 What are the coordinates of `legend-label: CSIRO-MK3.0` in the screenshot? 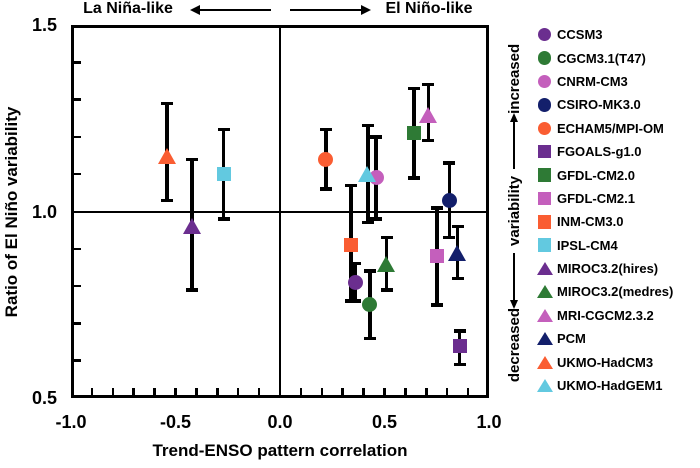 It's located at (599, 105).